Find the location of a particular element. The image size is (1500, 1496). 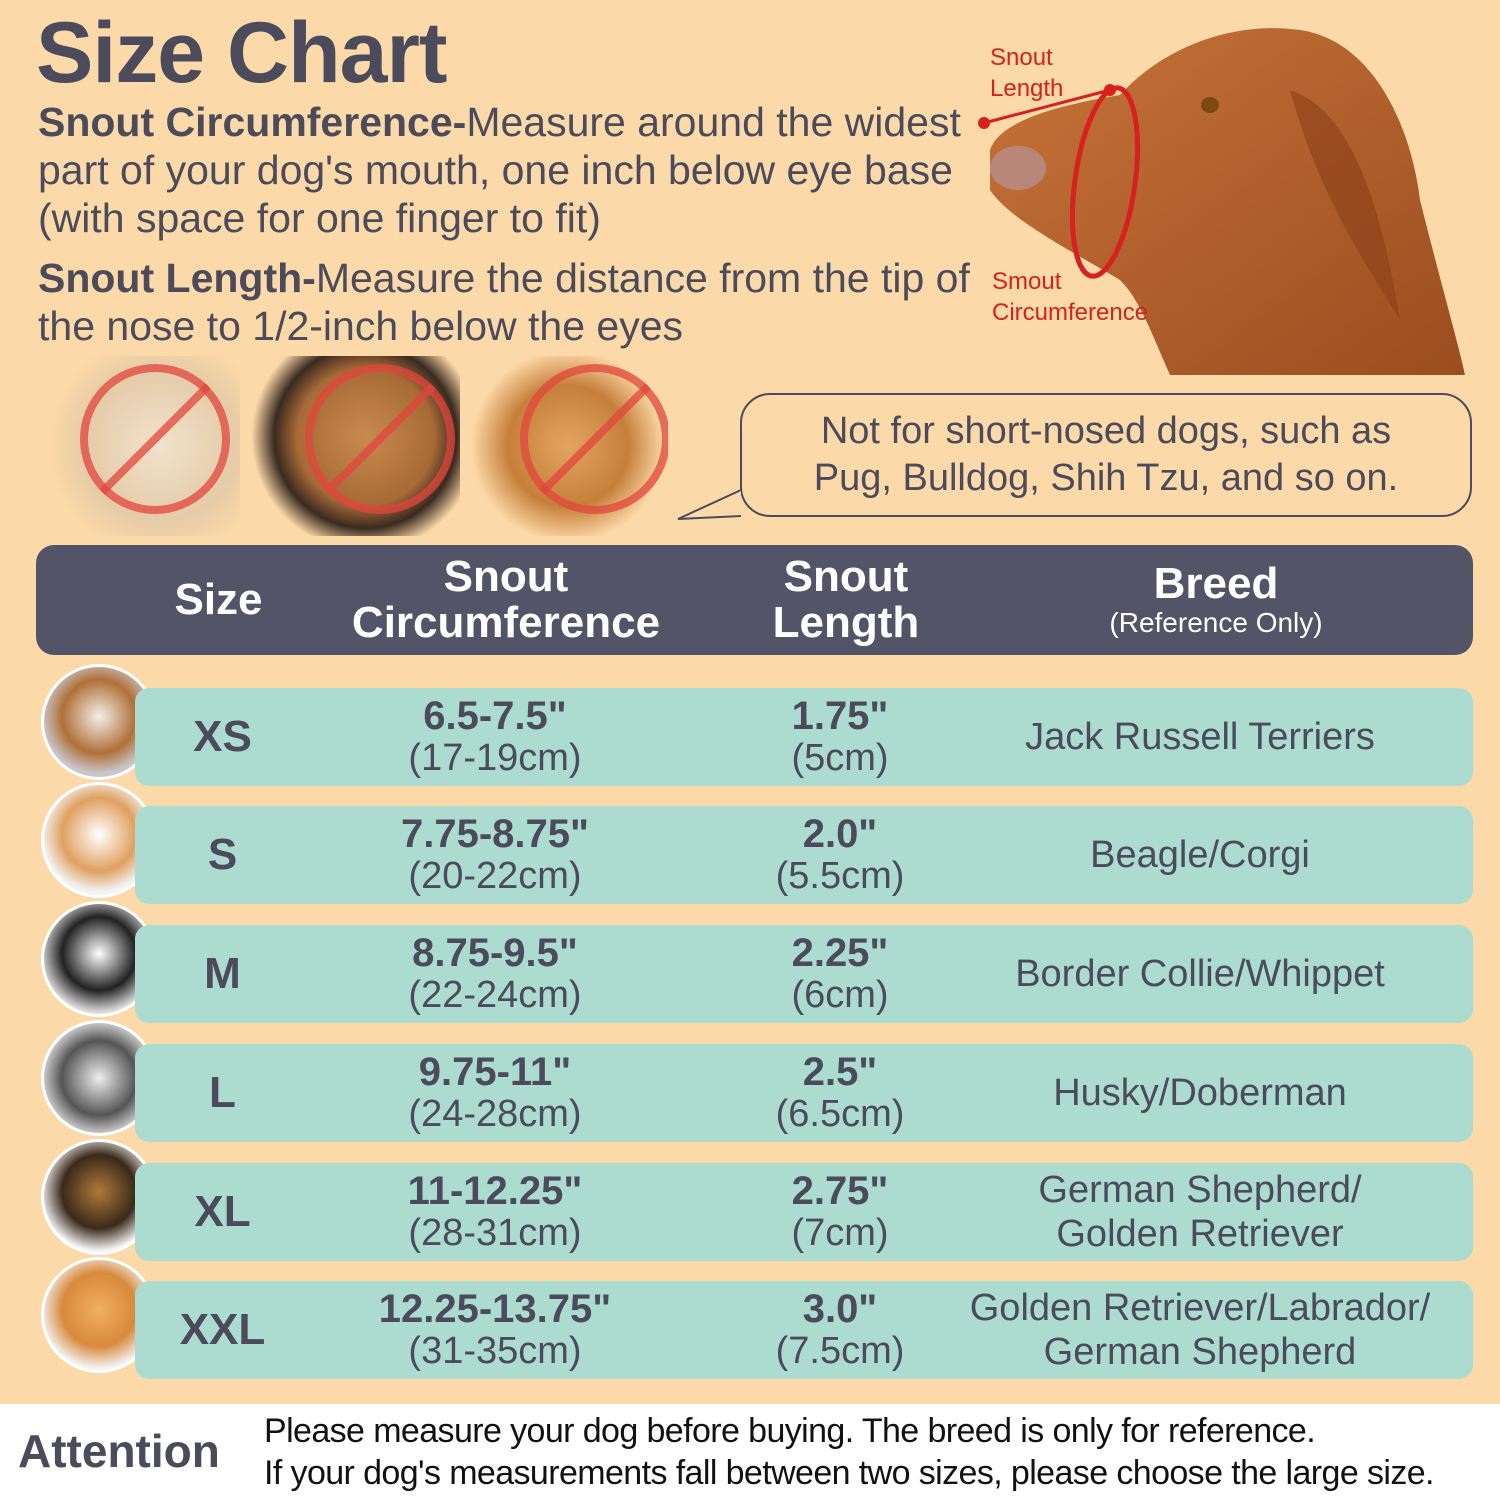

circumference-cm: (17-19cm) is located at coordinates (495, 758).